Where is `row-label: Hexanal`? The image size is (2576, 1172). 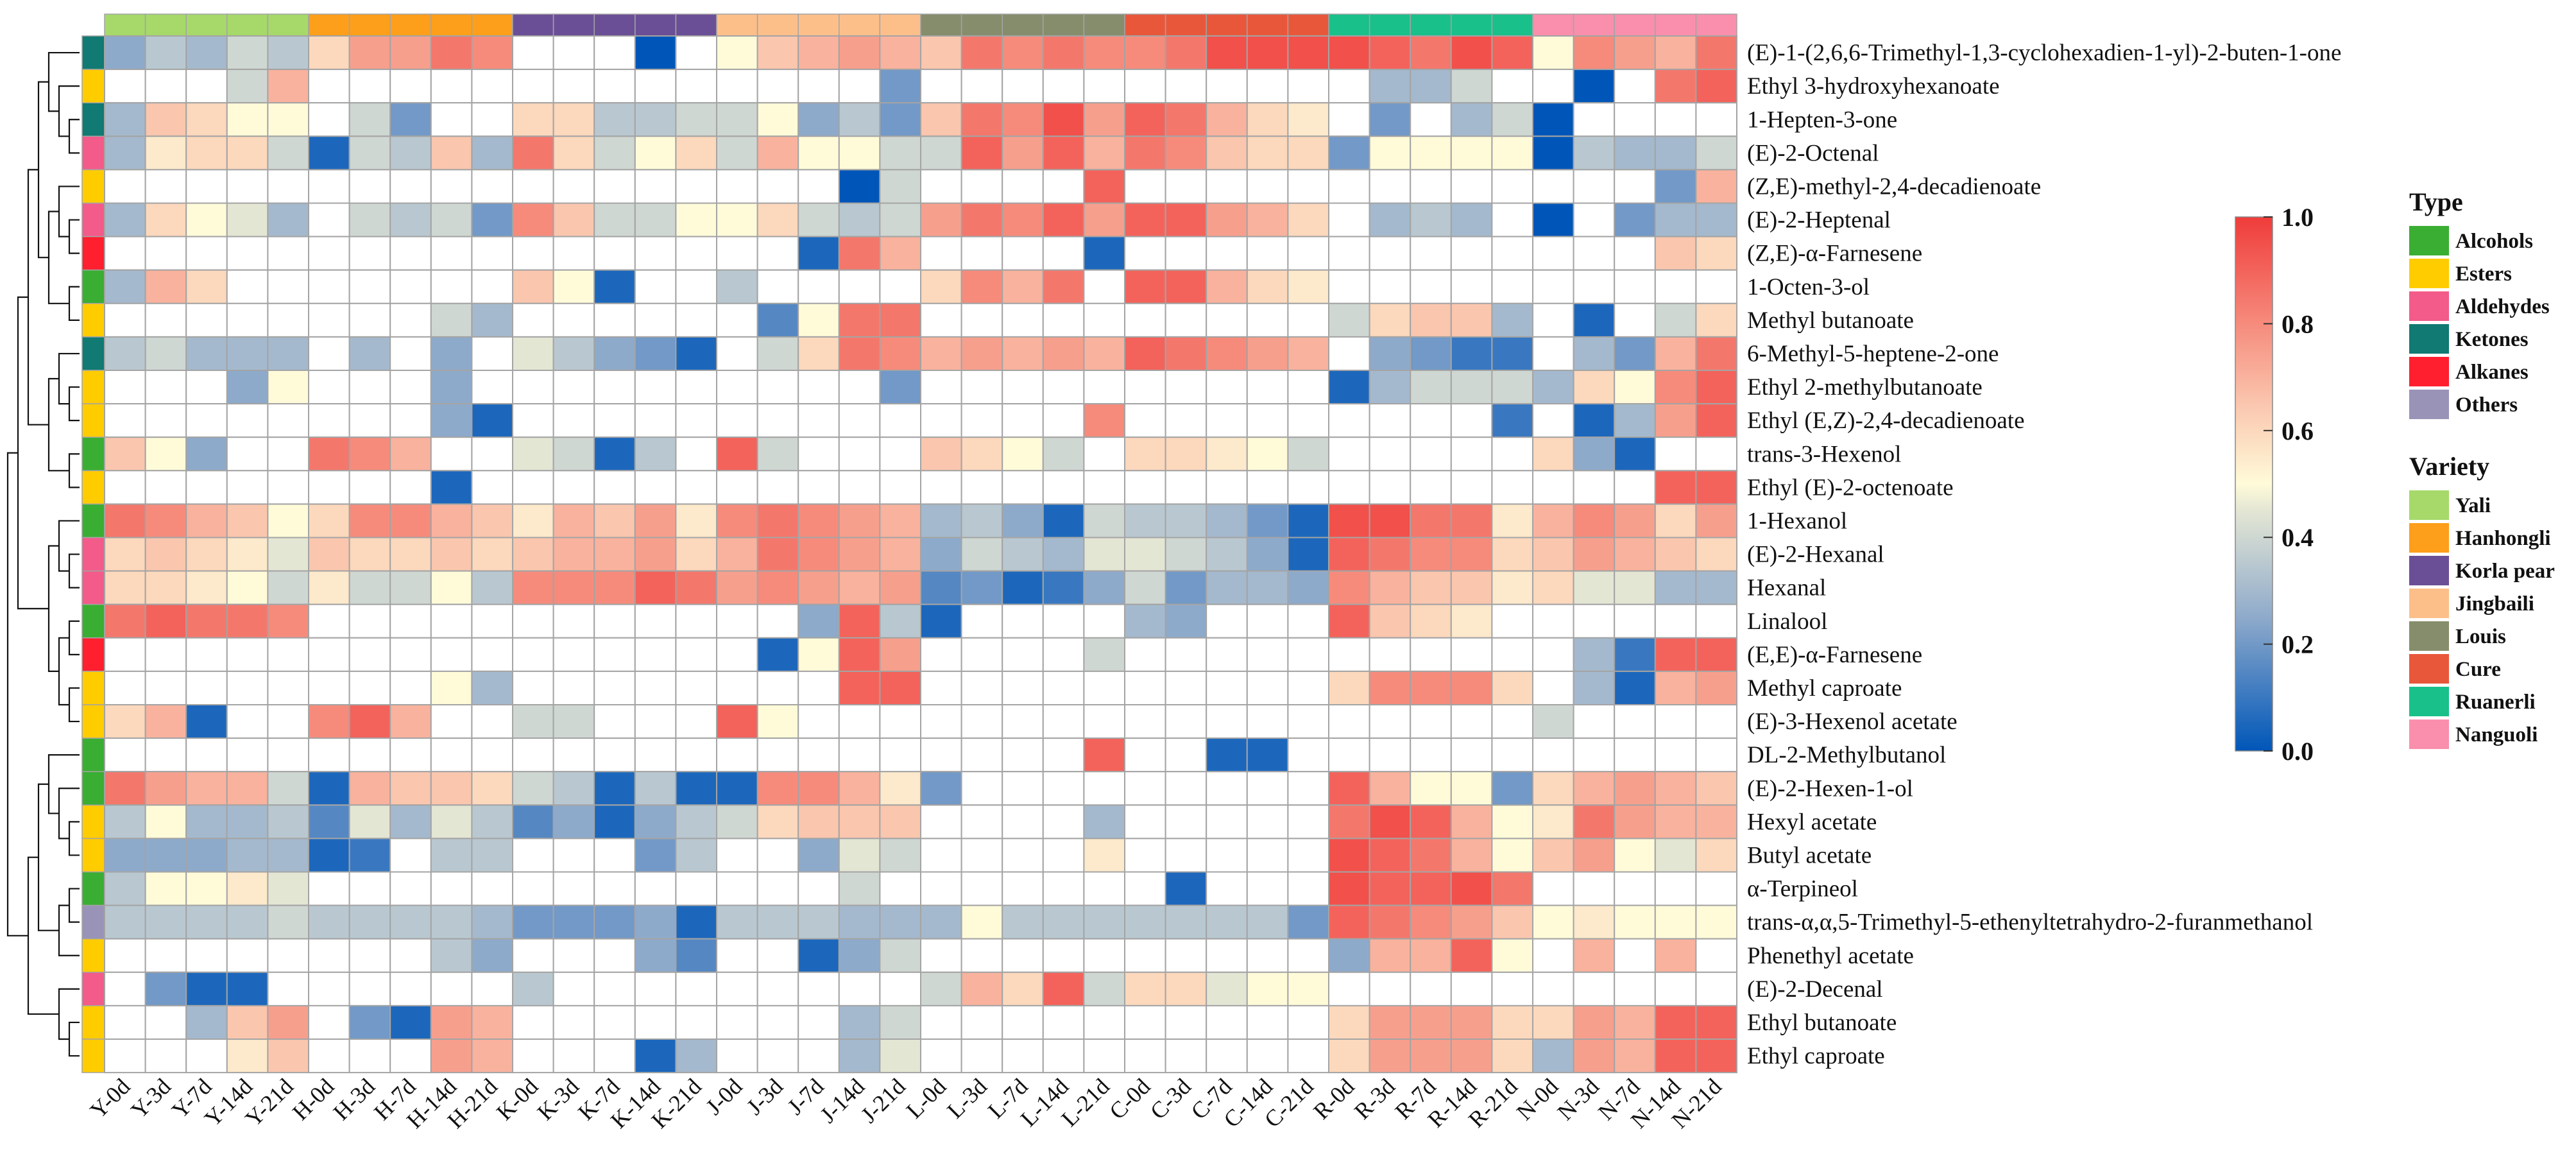 row-label: Hexanal is located at coordinates (1786, 588).